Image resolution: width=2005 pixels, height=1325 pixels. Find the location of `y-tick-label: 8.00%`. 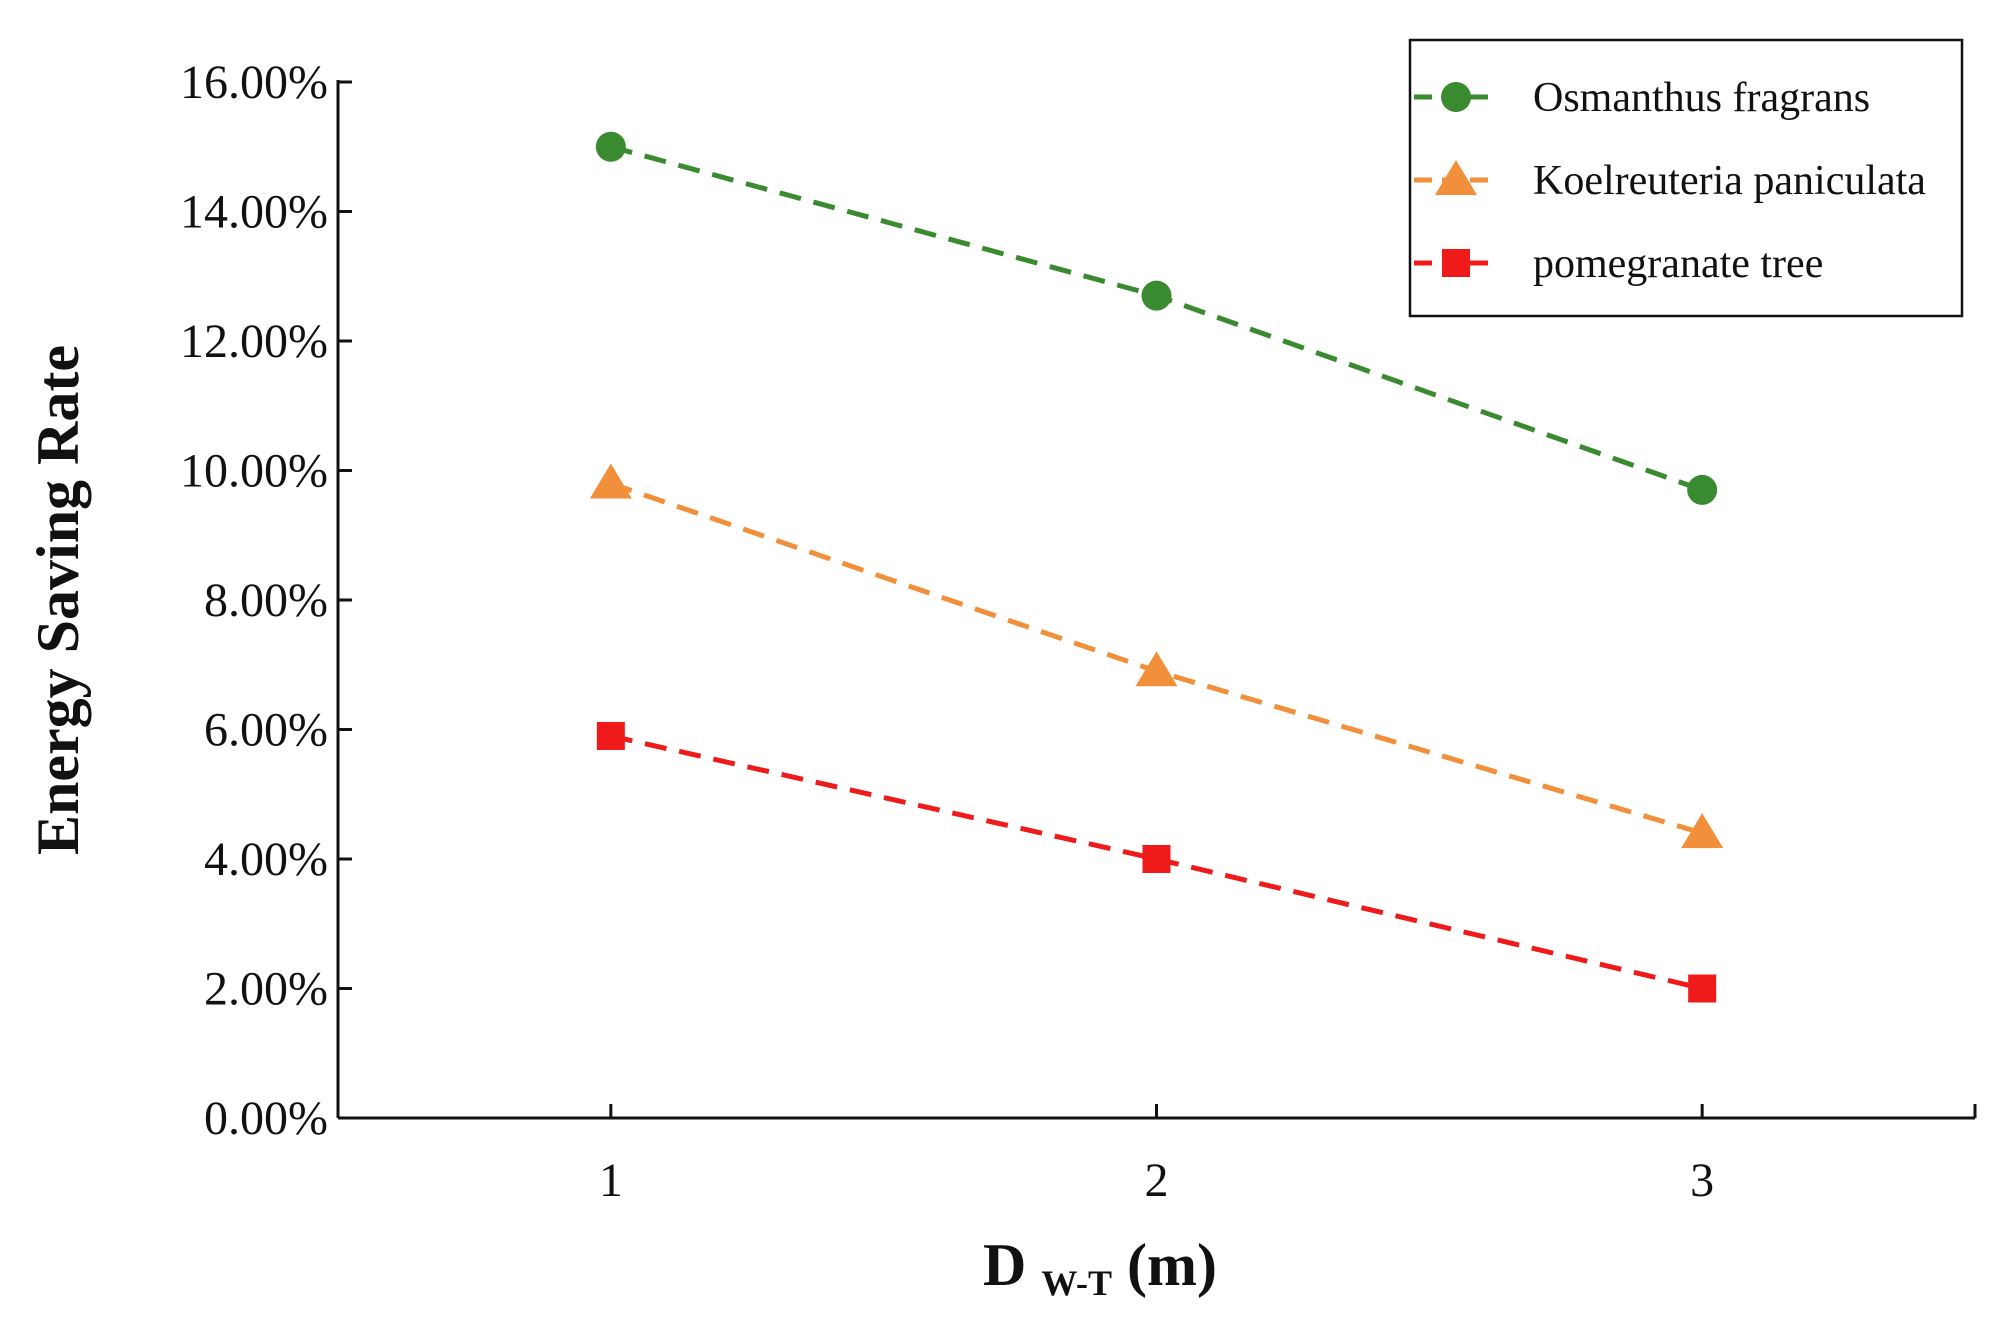

y-tick-label: 8.00% is located at coordinates (266, 600).